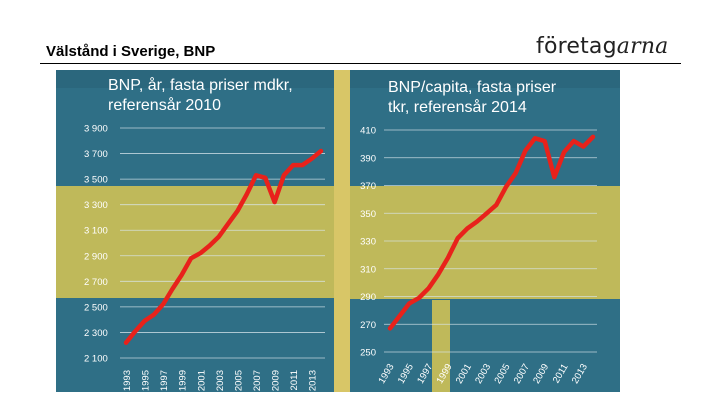 The width and height of the screenshot is (720, 405). What do you see at coordinates (96, 307) in the screenshot?
I see `y-tick-label: 2 500` at bounding box center [96, 307].